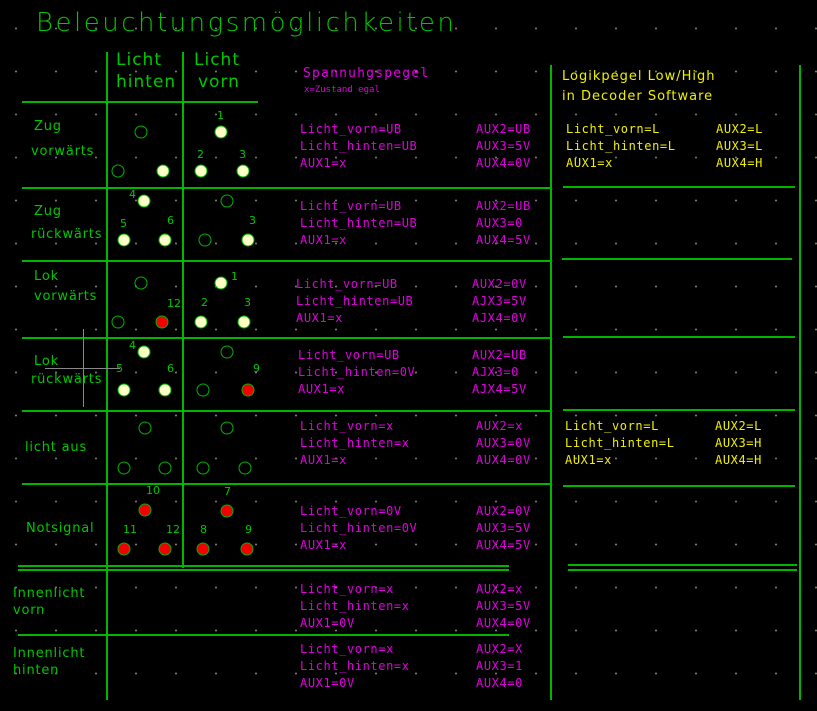  I want to click on voltage-value: AUX4=0V, so click(503, 460).